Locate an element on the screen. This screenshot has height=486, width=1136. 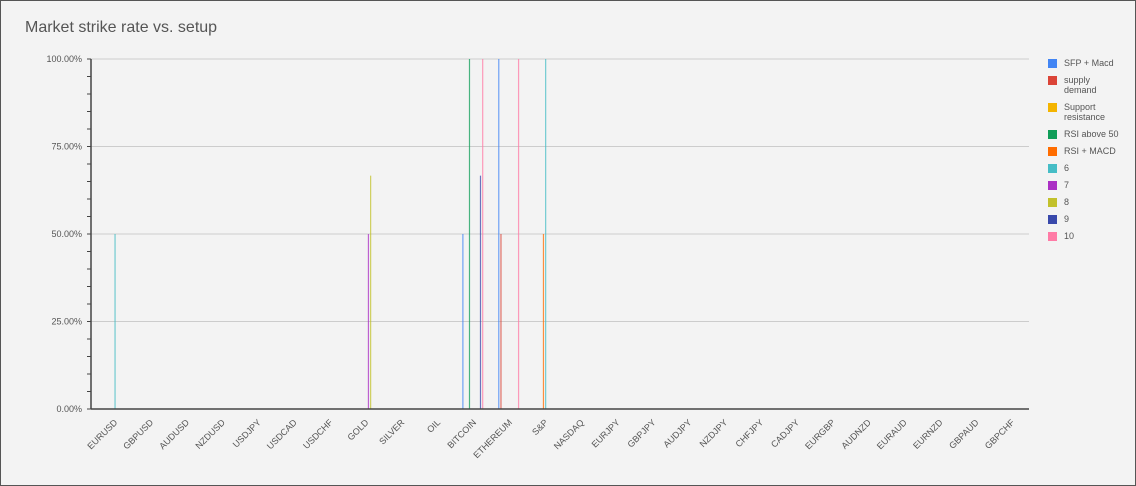
legend-item: RSI + MACD is located at coordinates (1090, 151).